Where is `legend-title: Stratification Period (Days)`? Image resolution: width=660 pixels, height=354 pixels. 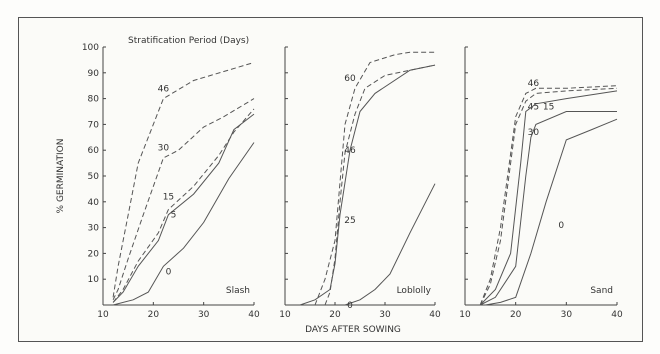
legend-title: Stratification Period (Days) is located at coordinates (188, 41).